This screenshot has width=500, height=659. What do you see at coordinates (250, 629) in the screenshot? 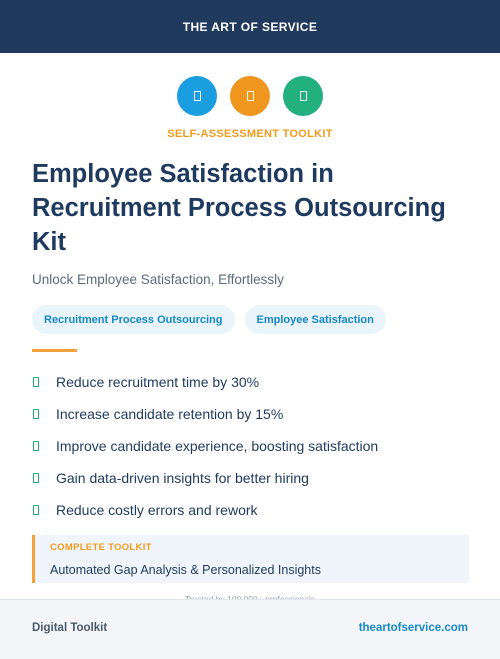
I see `footer: Digital Toolkit theartofservice.com` at bounding box center [250, 629].